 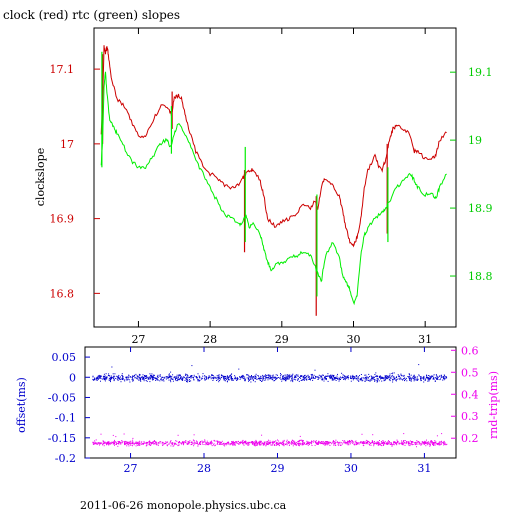 I want to click on offset-axis-label: offset(ms), so click(x=21, y=405).